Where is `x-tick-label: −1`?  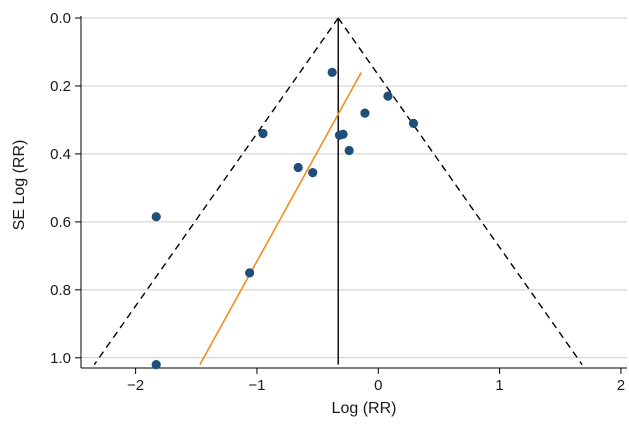 x-tick-label: −1 is located at coordinates (256, 385).